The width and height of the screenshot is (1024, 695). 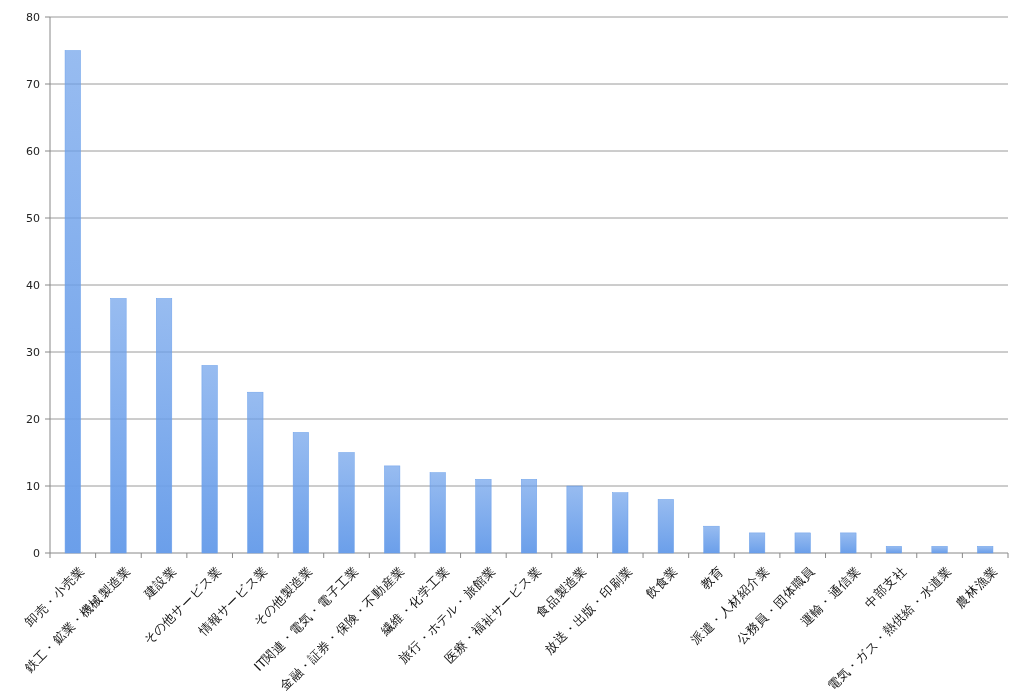 What do you see at coordinates (661, 582) in the screenshot?
I see `x-tick-label: 飲食業` at bounding box center [661, 582].